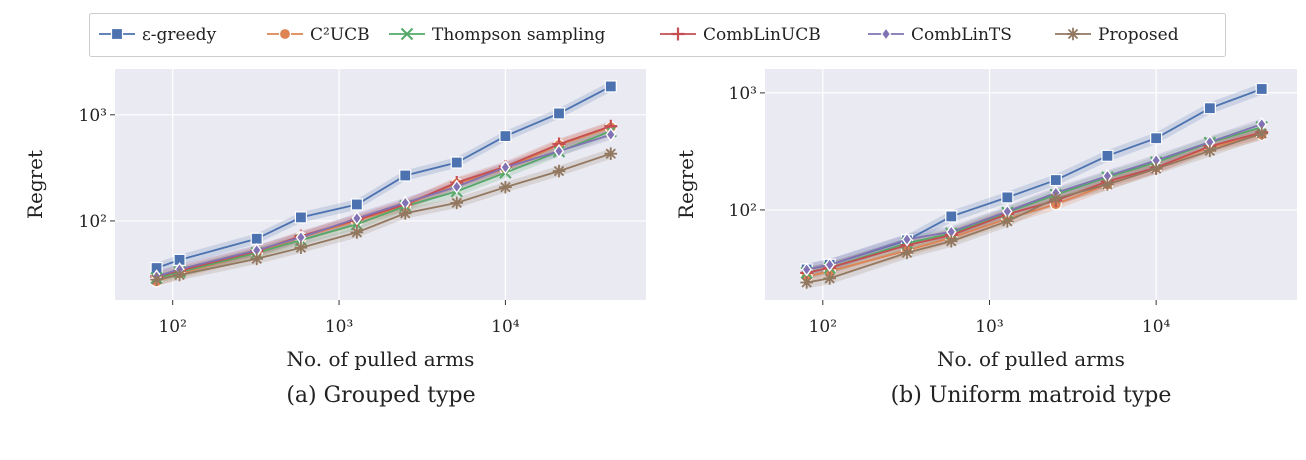 This screenshot has width=1306, height=460. What do you see at coordinates (519, 35) in the screenshot?
I see `legend-label: Thompson sampling` at bounding box center [519, 35].